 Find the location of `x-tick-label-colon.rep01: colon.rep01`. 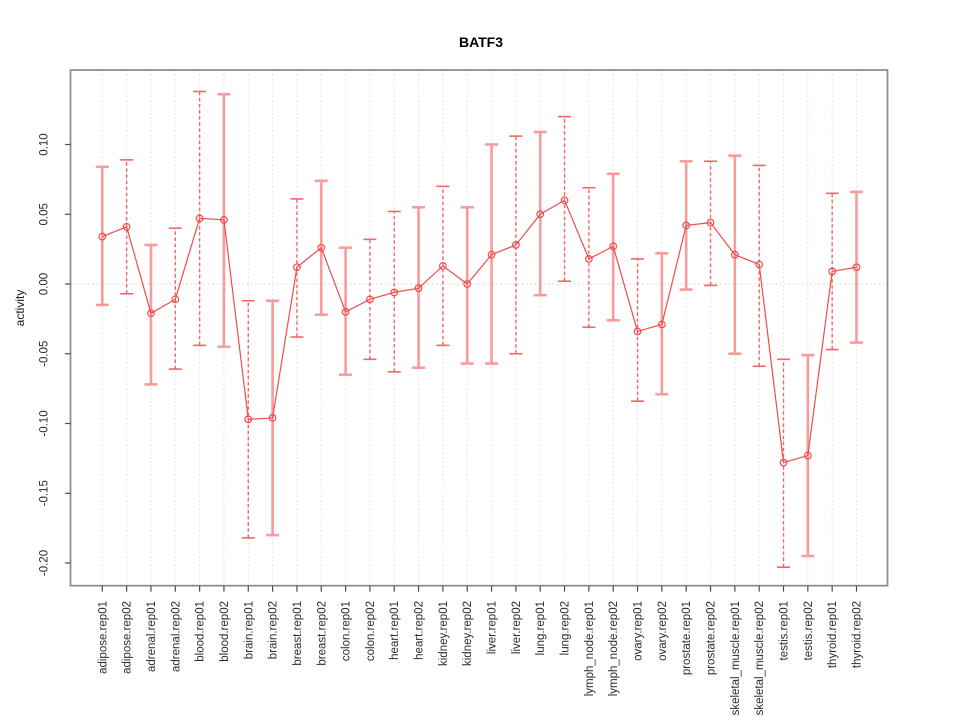

x-tick-label-colon.rep01: colon.rep01 is located at coordinates (347, 631).